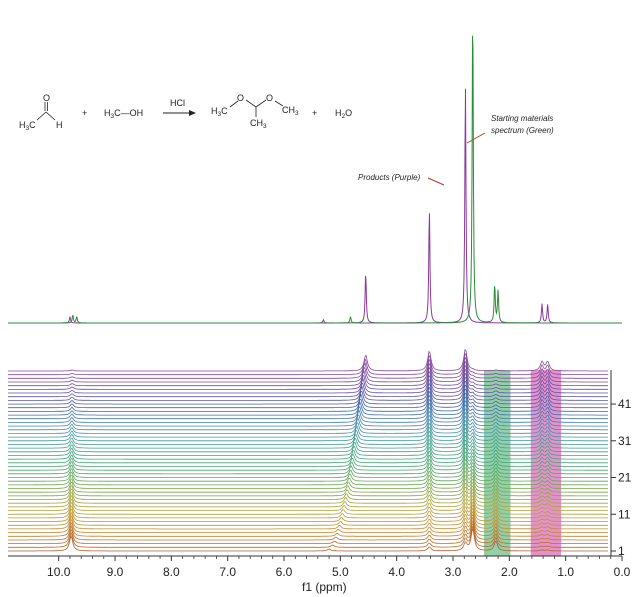  What do you see at coordinates (314, 113) in the screenshot?
I see `plus-sign-2: +` at bounding box center [314, 113].